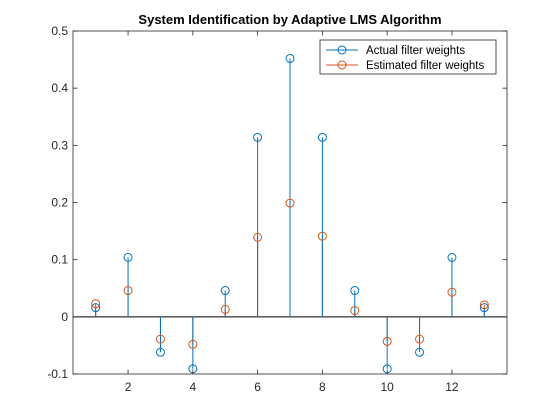 The image size is (560, 420). What do you see at coordinates (59, 88) in the screenshot?
I see `y-tick-label: 0.4` at bounding box center [59, 88].